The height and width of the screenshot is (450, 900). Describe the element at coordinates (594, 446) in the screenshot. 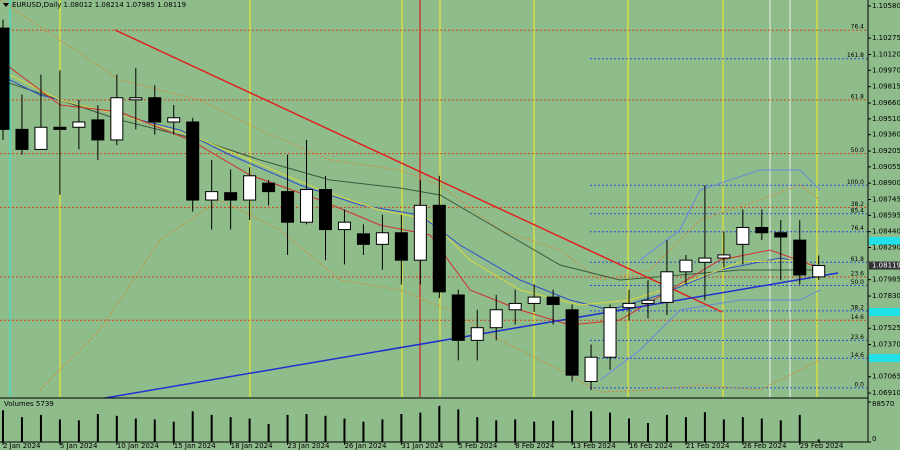

I see `x-tick-label: 13 Feb 2024` at that location.